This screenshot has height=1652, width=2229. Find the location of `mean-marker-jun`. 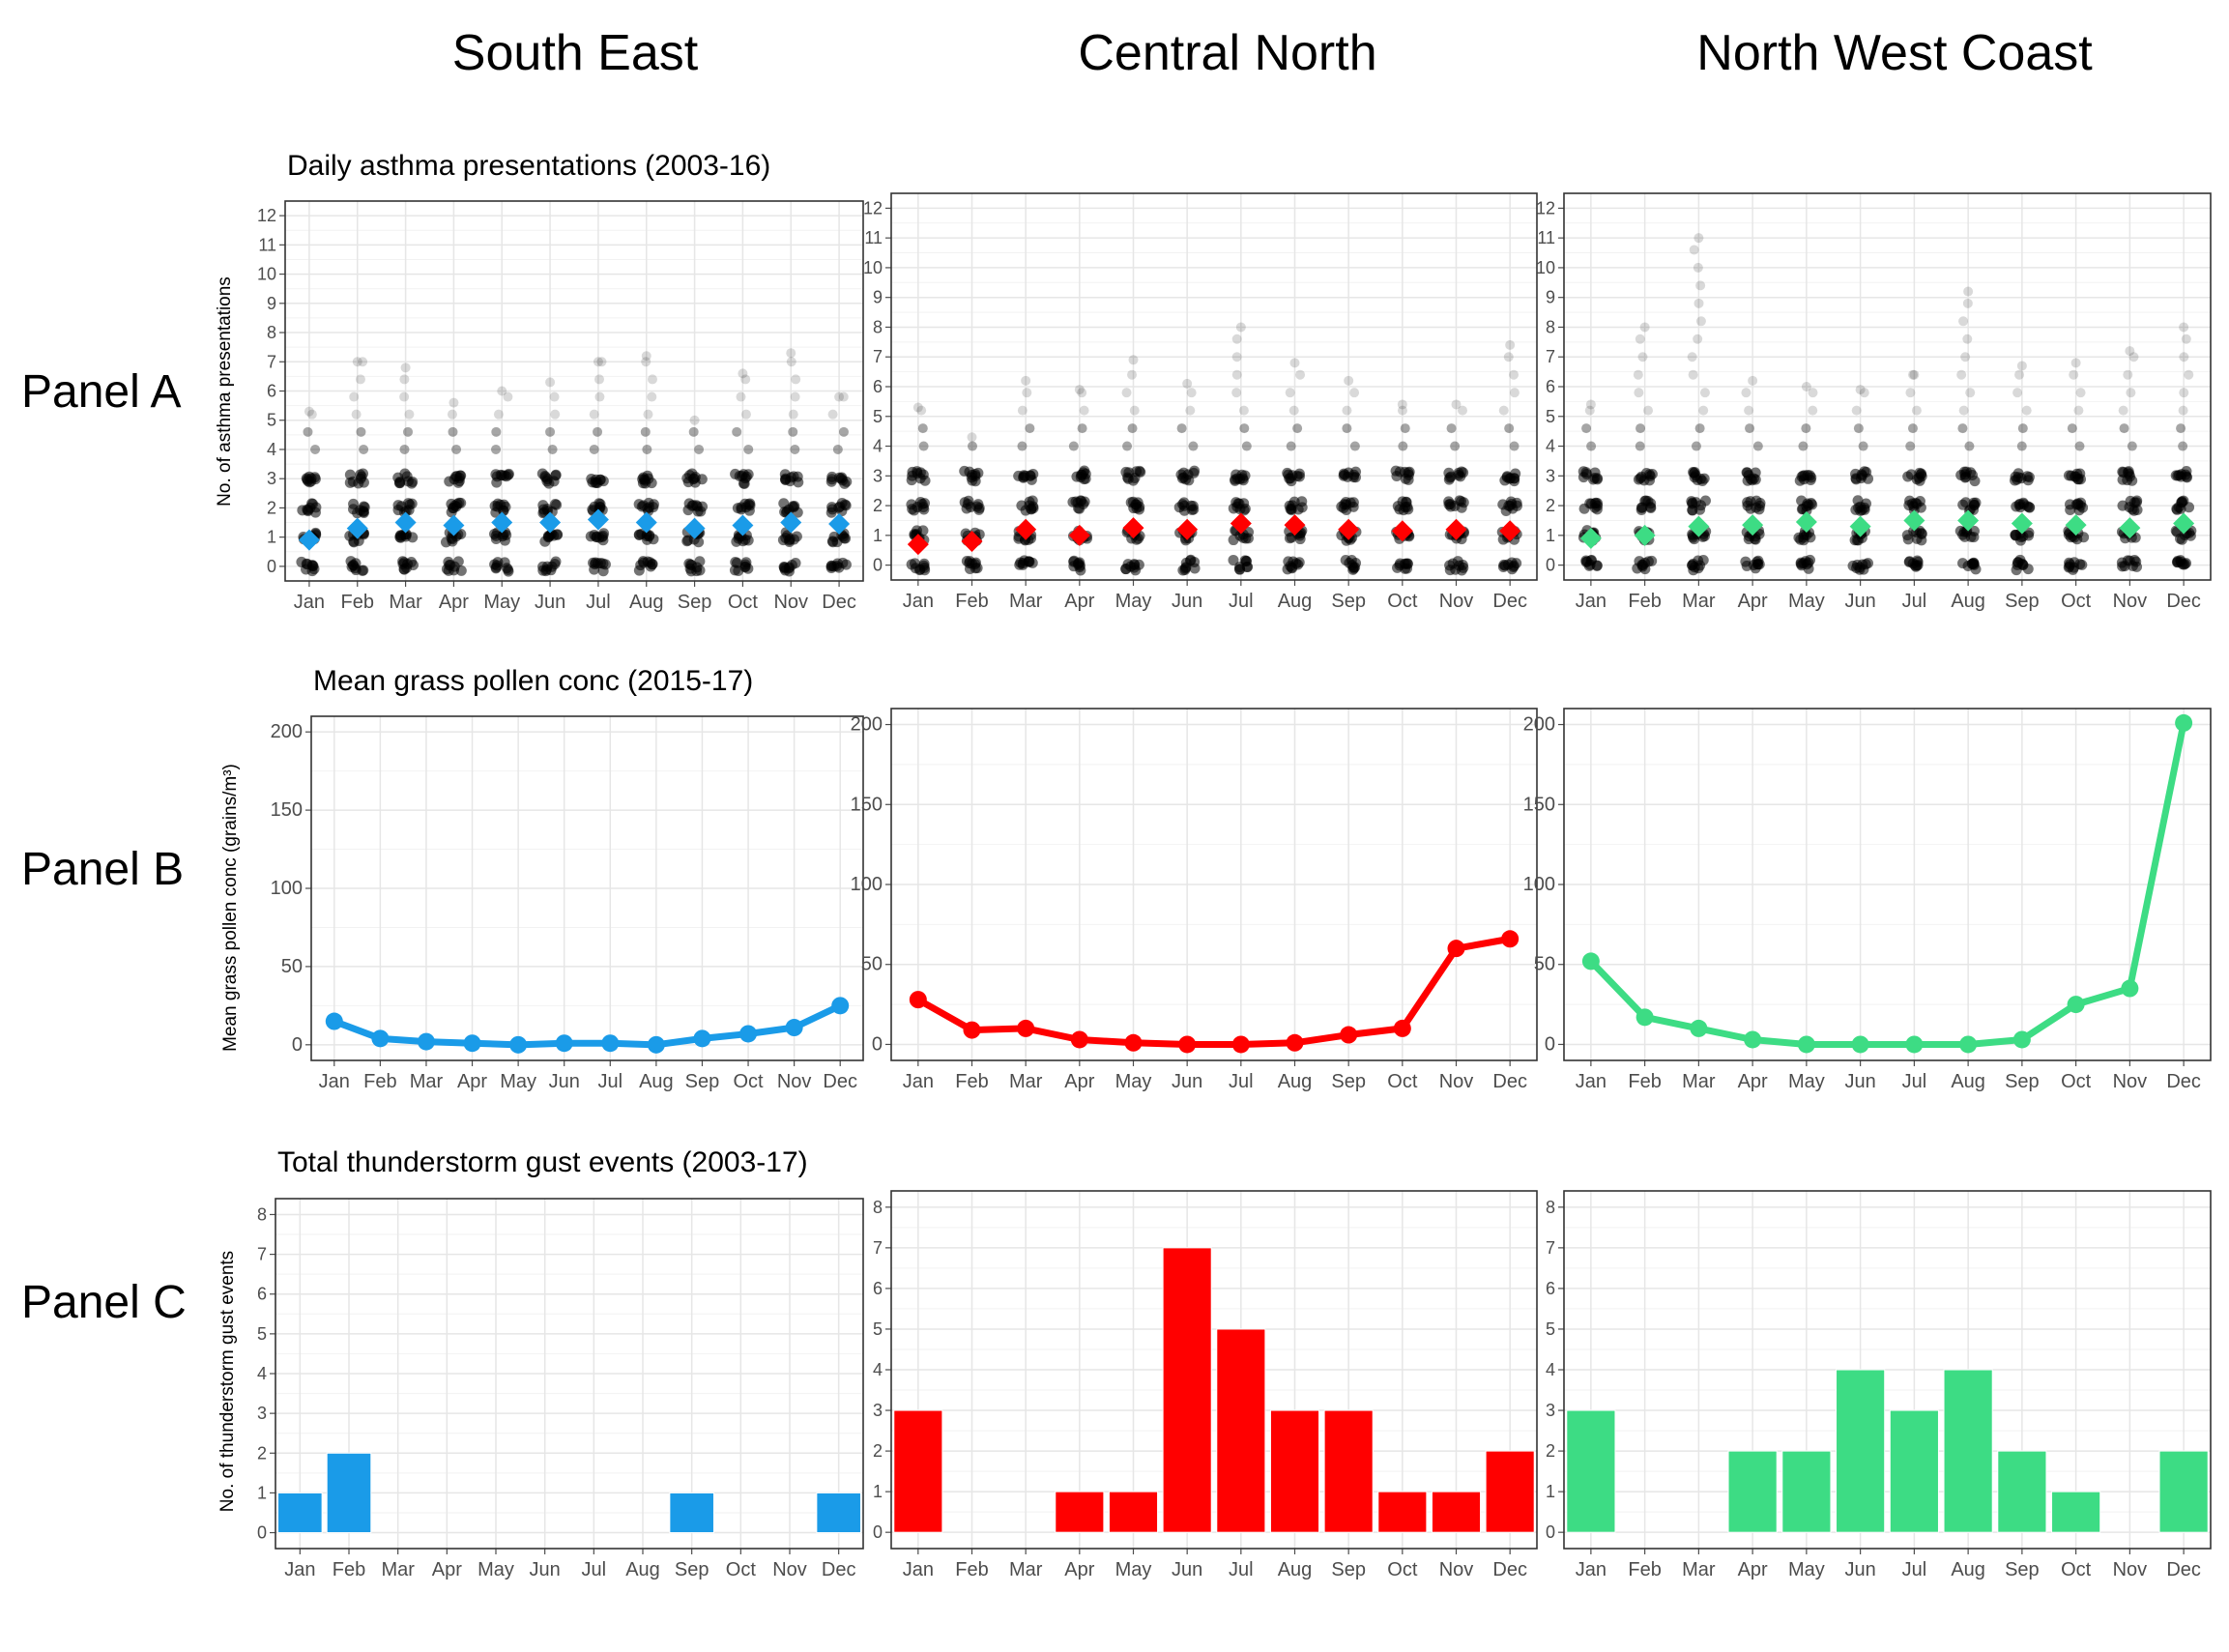

mean-marker-jun is located at coordinates (1187, 529).